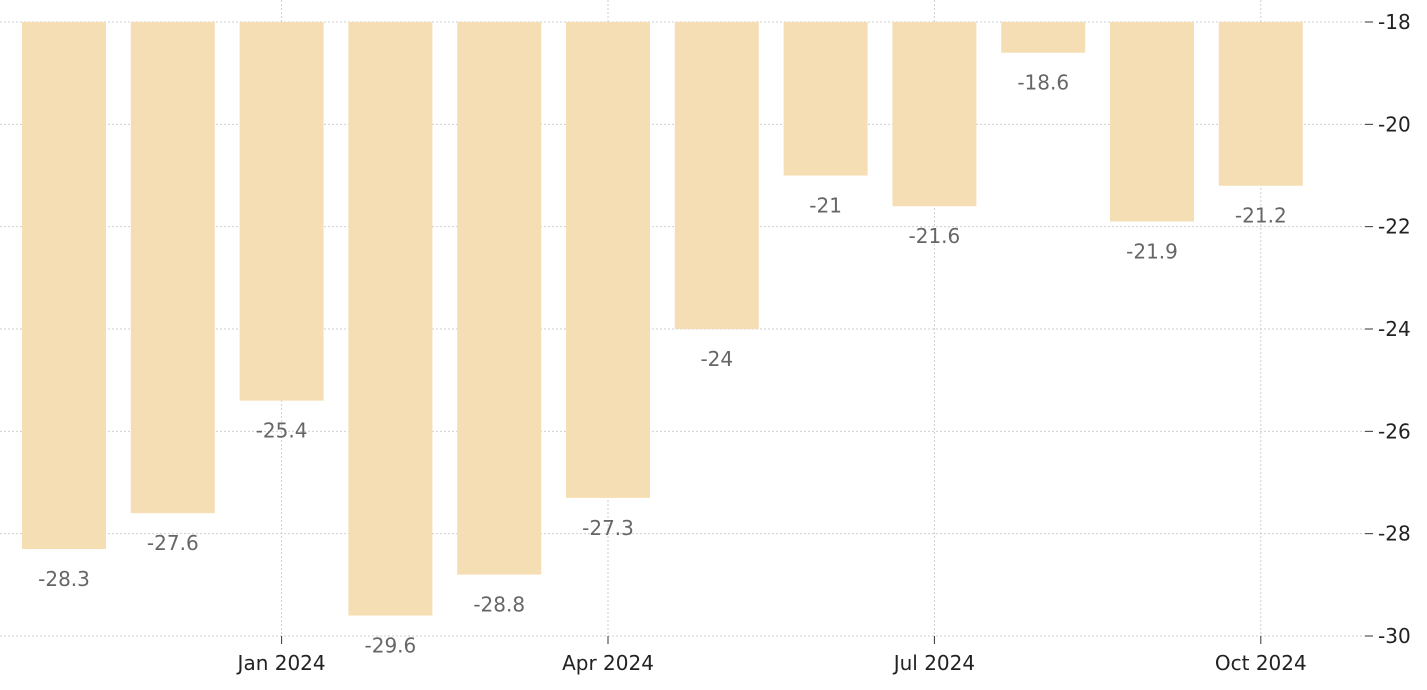  I want to click on y-axis: -18 -20 -22 -24 -26 -28 -30, so click(1388, 329).